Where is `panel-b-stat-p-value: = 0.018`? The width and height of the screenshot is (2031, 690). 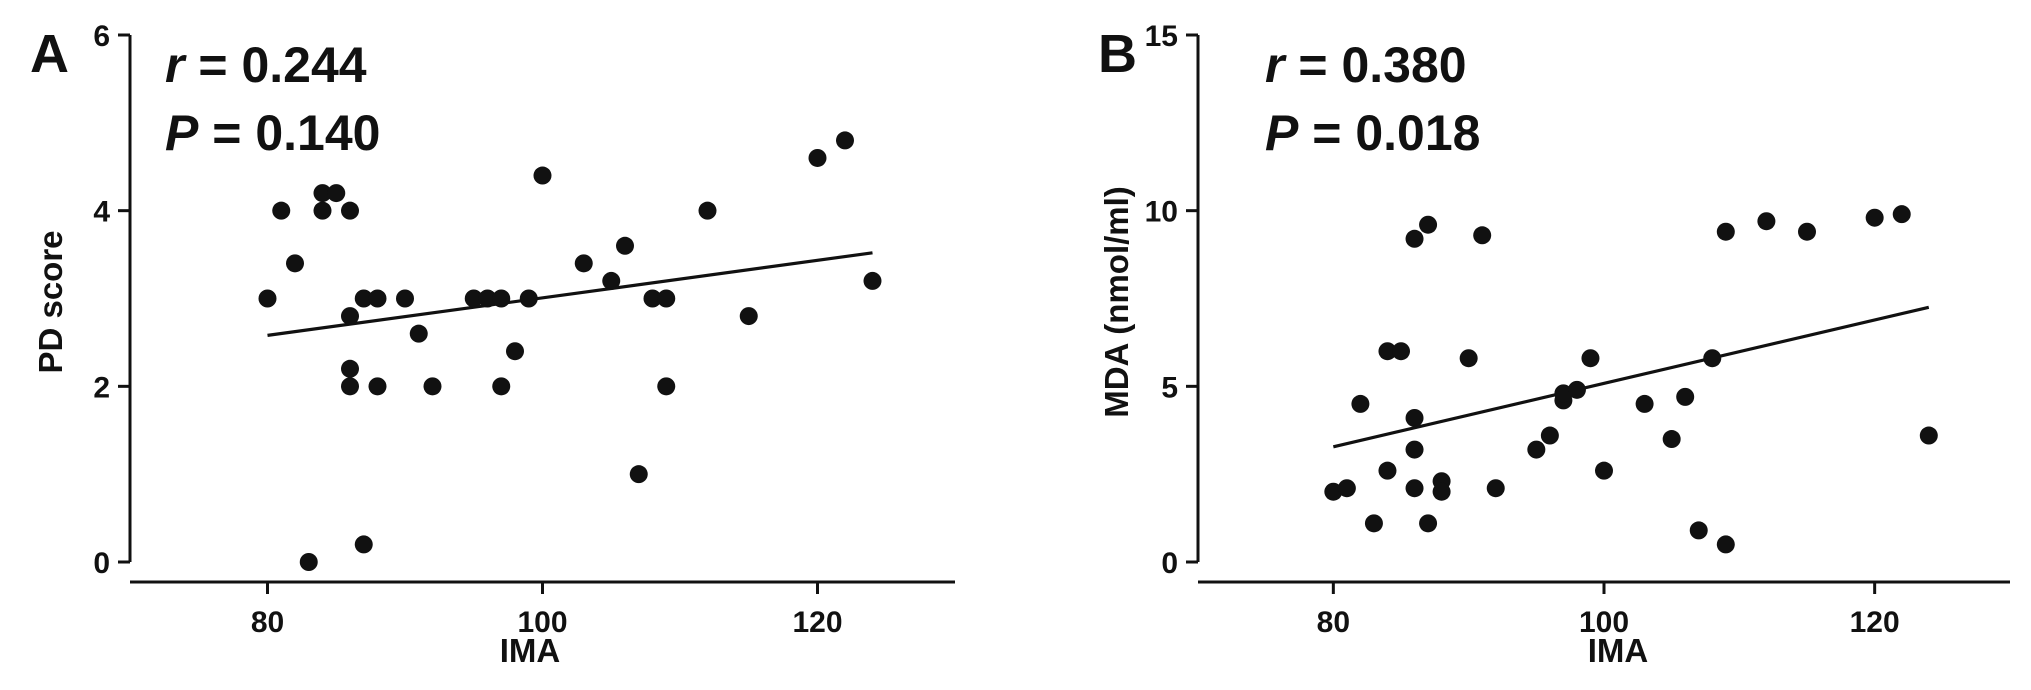
panel-b-stat-p-value: = 0.018 is located at coordinates (1389, 133).